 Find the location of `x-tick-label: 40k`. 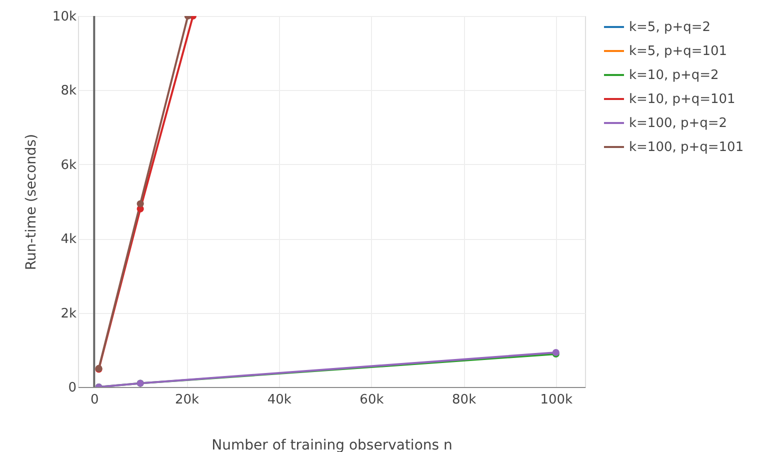

x-tick-label: 40k is located at coordinates (279, 400).